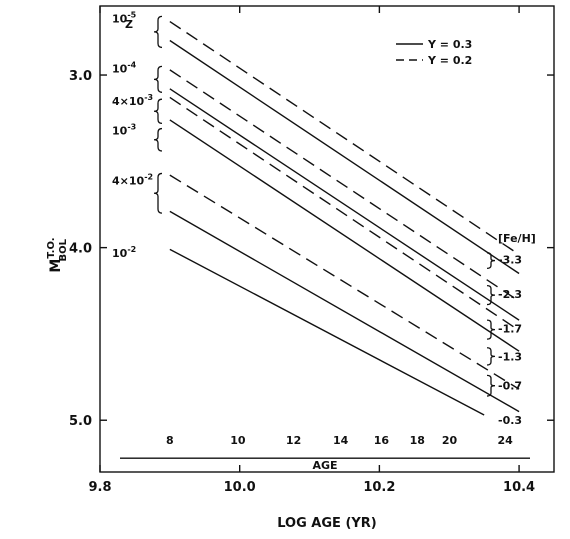  What do you see at coordinates (238, 440) in the screenshot?
I see `age-tick-label-1: 10` at bounding box center [238, 440].